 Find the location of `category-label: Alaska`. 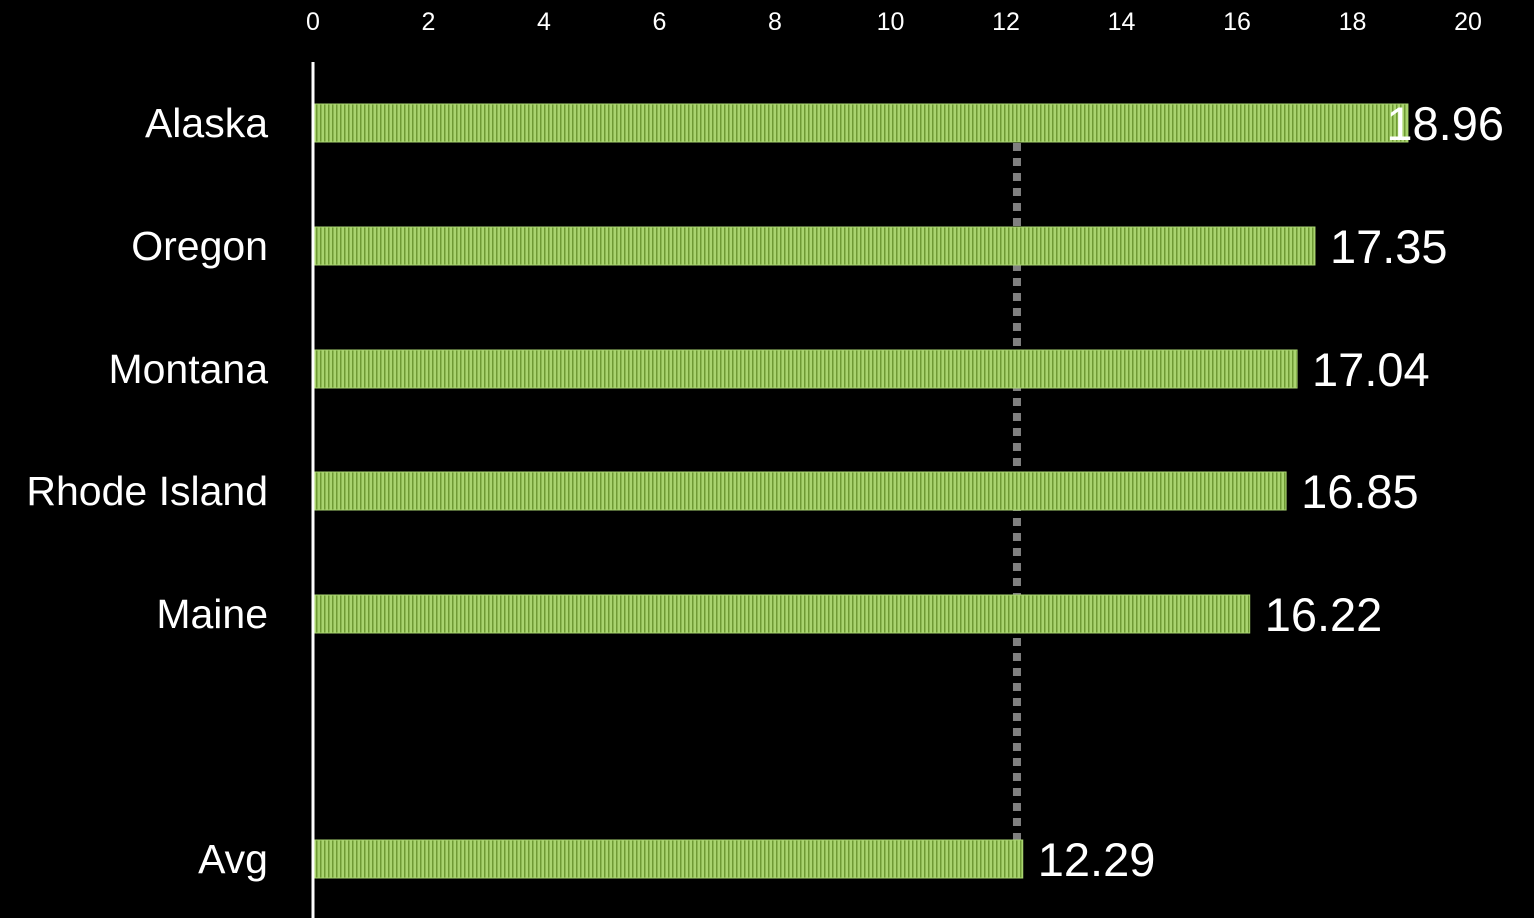

category-label: Alaska is located at coordinates (206, 123).